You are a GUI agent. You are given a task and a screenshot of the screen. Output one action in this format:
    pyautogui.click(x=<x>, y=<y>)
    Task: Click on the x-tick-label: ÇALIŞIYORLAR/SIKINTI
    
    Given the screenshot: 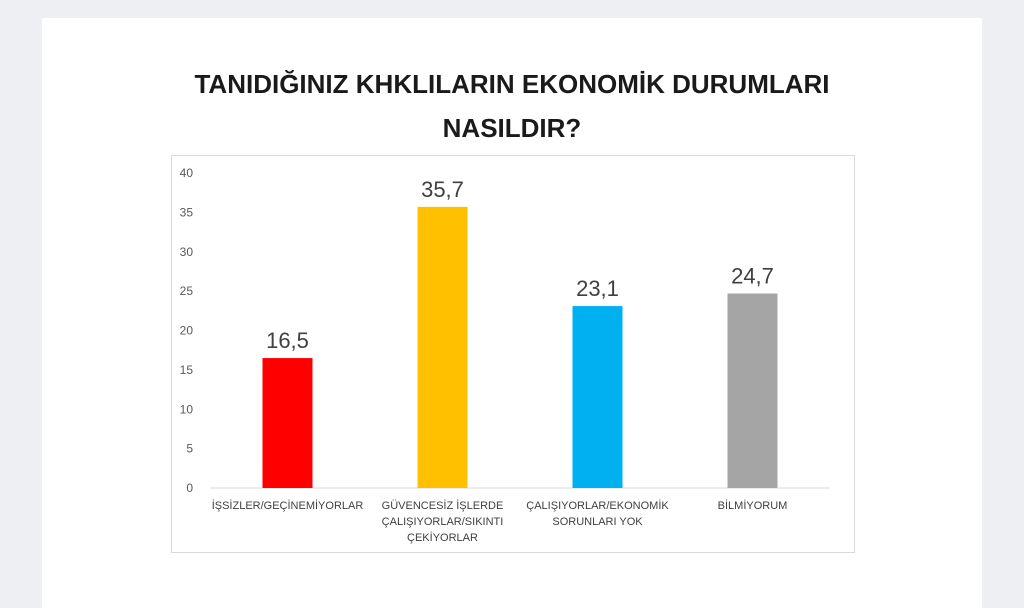 What is the action you would take?
    pyautogui.click(x=443, y=522)
    